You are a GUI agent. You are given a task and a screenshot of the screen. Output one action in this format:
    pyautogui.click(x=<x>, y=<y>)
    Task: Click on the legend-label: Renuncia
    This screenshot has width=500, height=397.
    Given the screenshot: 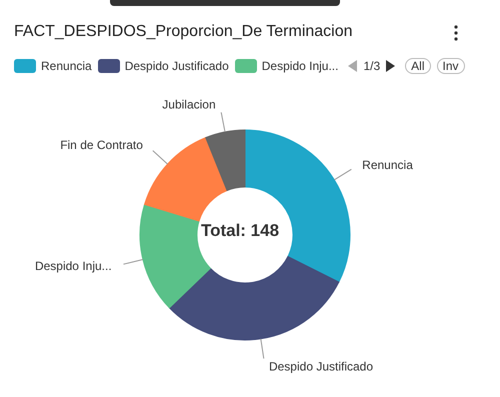 What is the action you would take?
    pyautogui.click(x=66, y=66)
    